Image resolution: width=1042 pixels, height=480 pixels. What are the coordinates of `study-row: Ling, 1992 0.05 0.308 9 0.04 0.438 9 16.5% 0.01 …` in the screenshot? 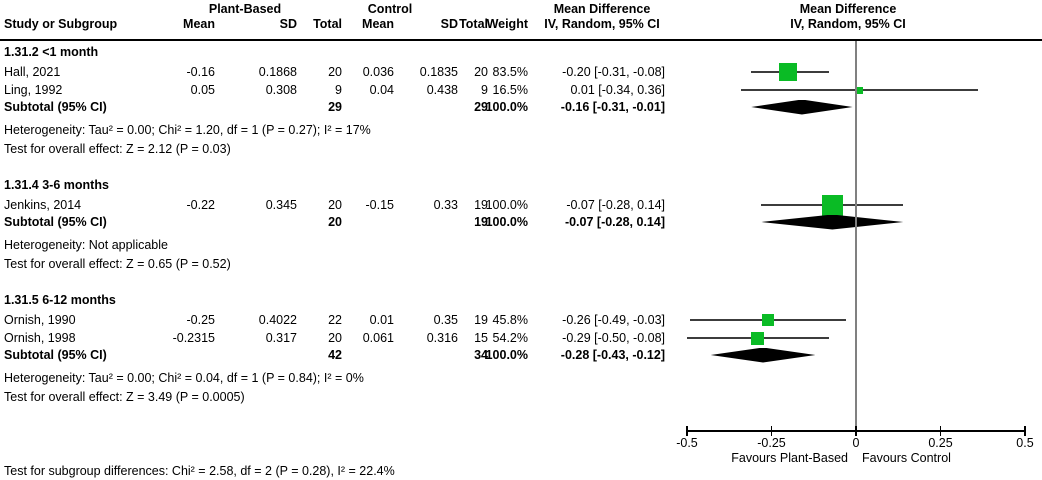 It's located at (342, 90).